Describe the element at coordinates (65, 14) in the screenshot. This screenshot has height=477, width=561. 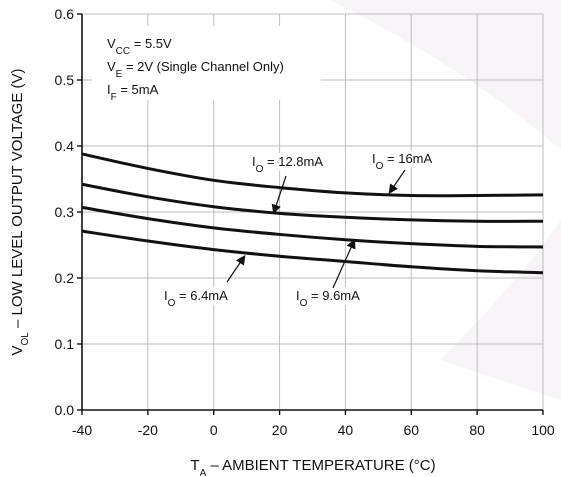
I see `y-tick-label: 0.6` at that location.